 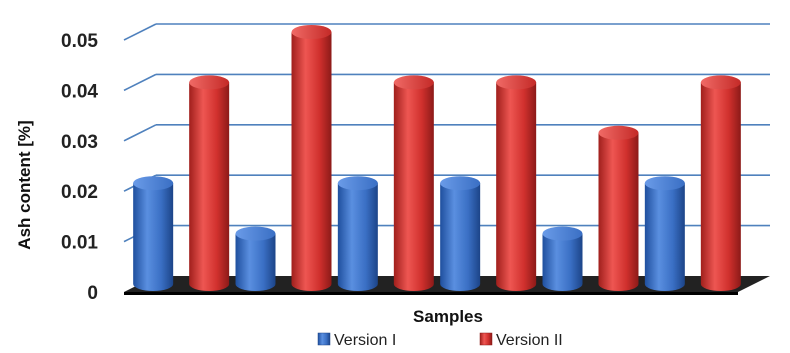 I want to click on y-axis-tick-labels: 0 0.01 0.02 0.03 0.04 0.05, so click(x=79, y=167).